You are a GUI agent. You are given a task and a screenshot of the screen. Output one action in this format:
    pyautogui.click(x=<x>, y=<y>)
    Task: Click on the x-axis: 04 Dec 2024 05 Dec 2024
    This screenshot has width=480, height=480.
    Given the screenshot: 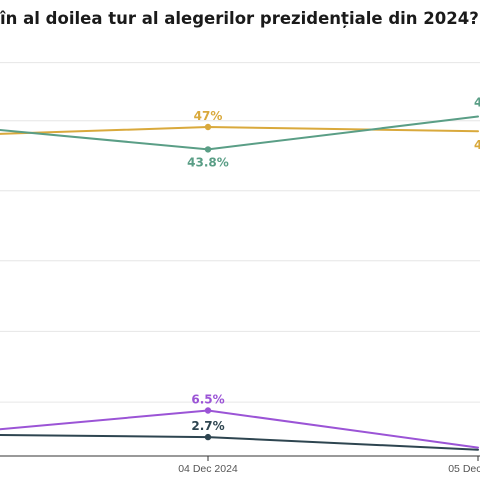 What is the action you would take?
    pyautogui.click(x=240, y=465)
    